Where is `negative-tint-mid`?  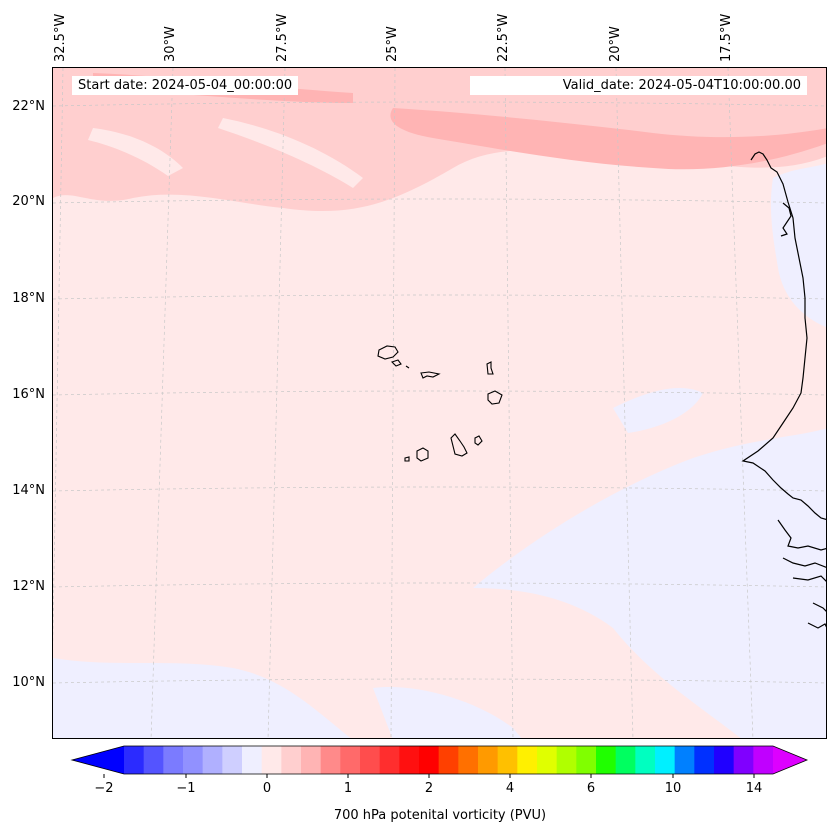
negative-tint-mid is located at coordinates (658, 410).